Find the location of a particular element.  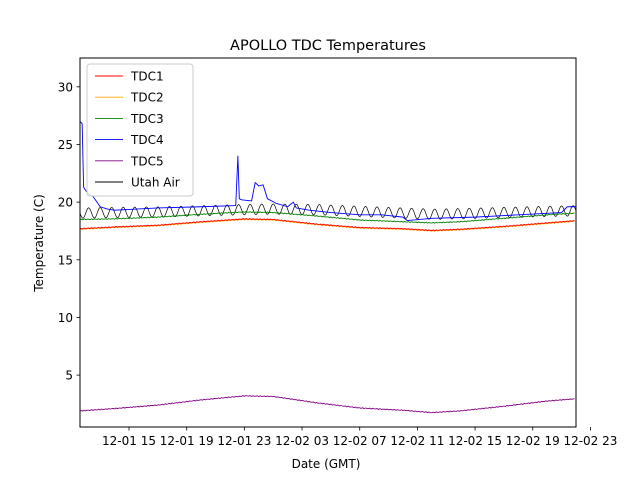

series-line-tdc1 is located at coordinates (327, 225).